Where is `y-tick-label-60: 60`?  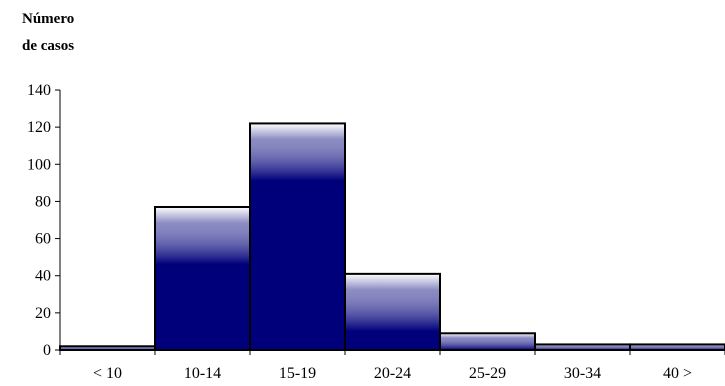 y-tick-label-60: 60 is located at coordinates (43, 239).